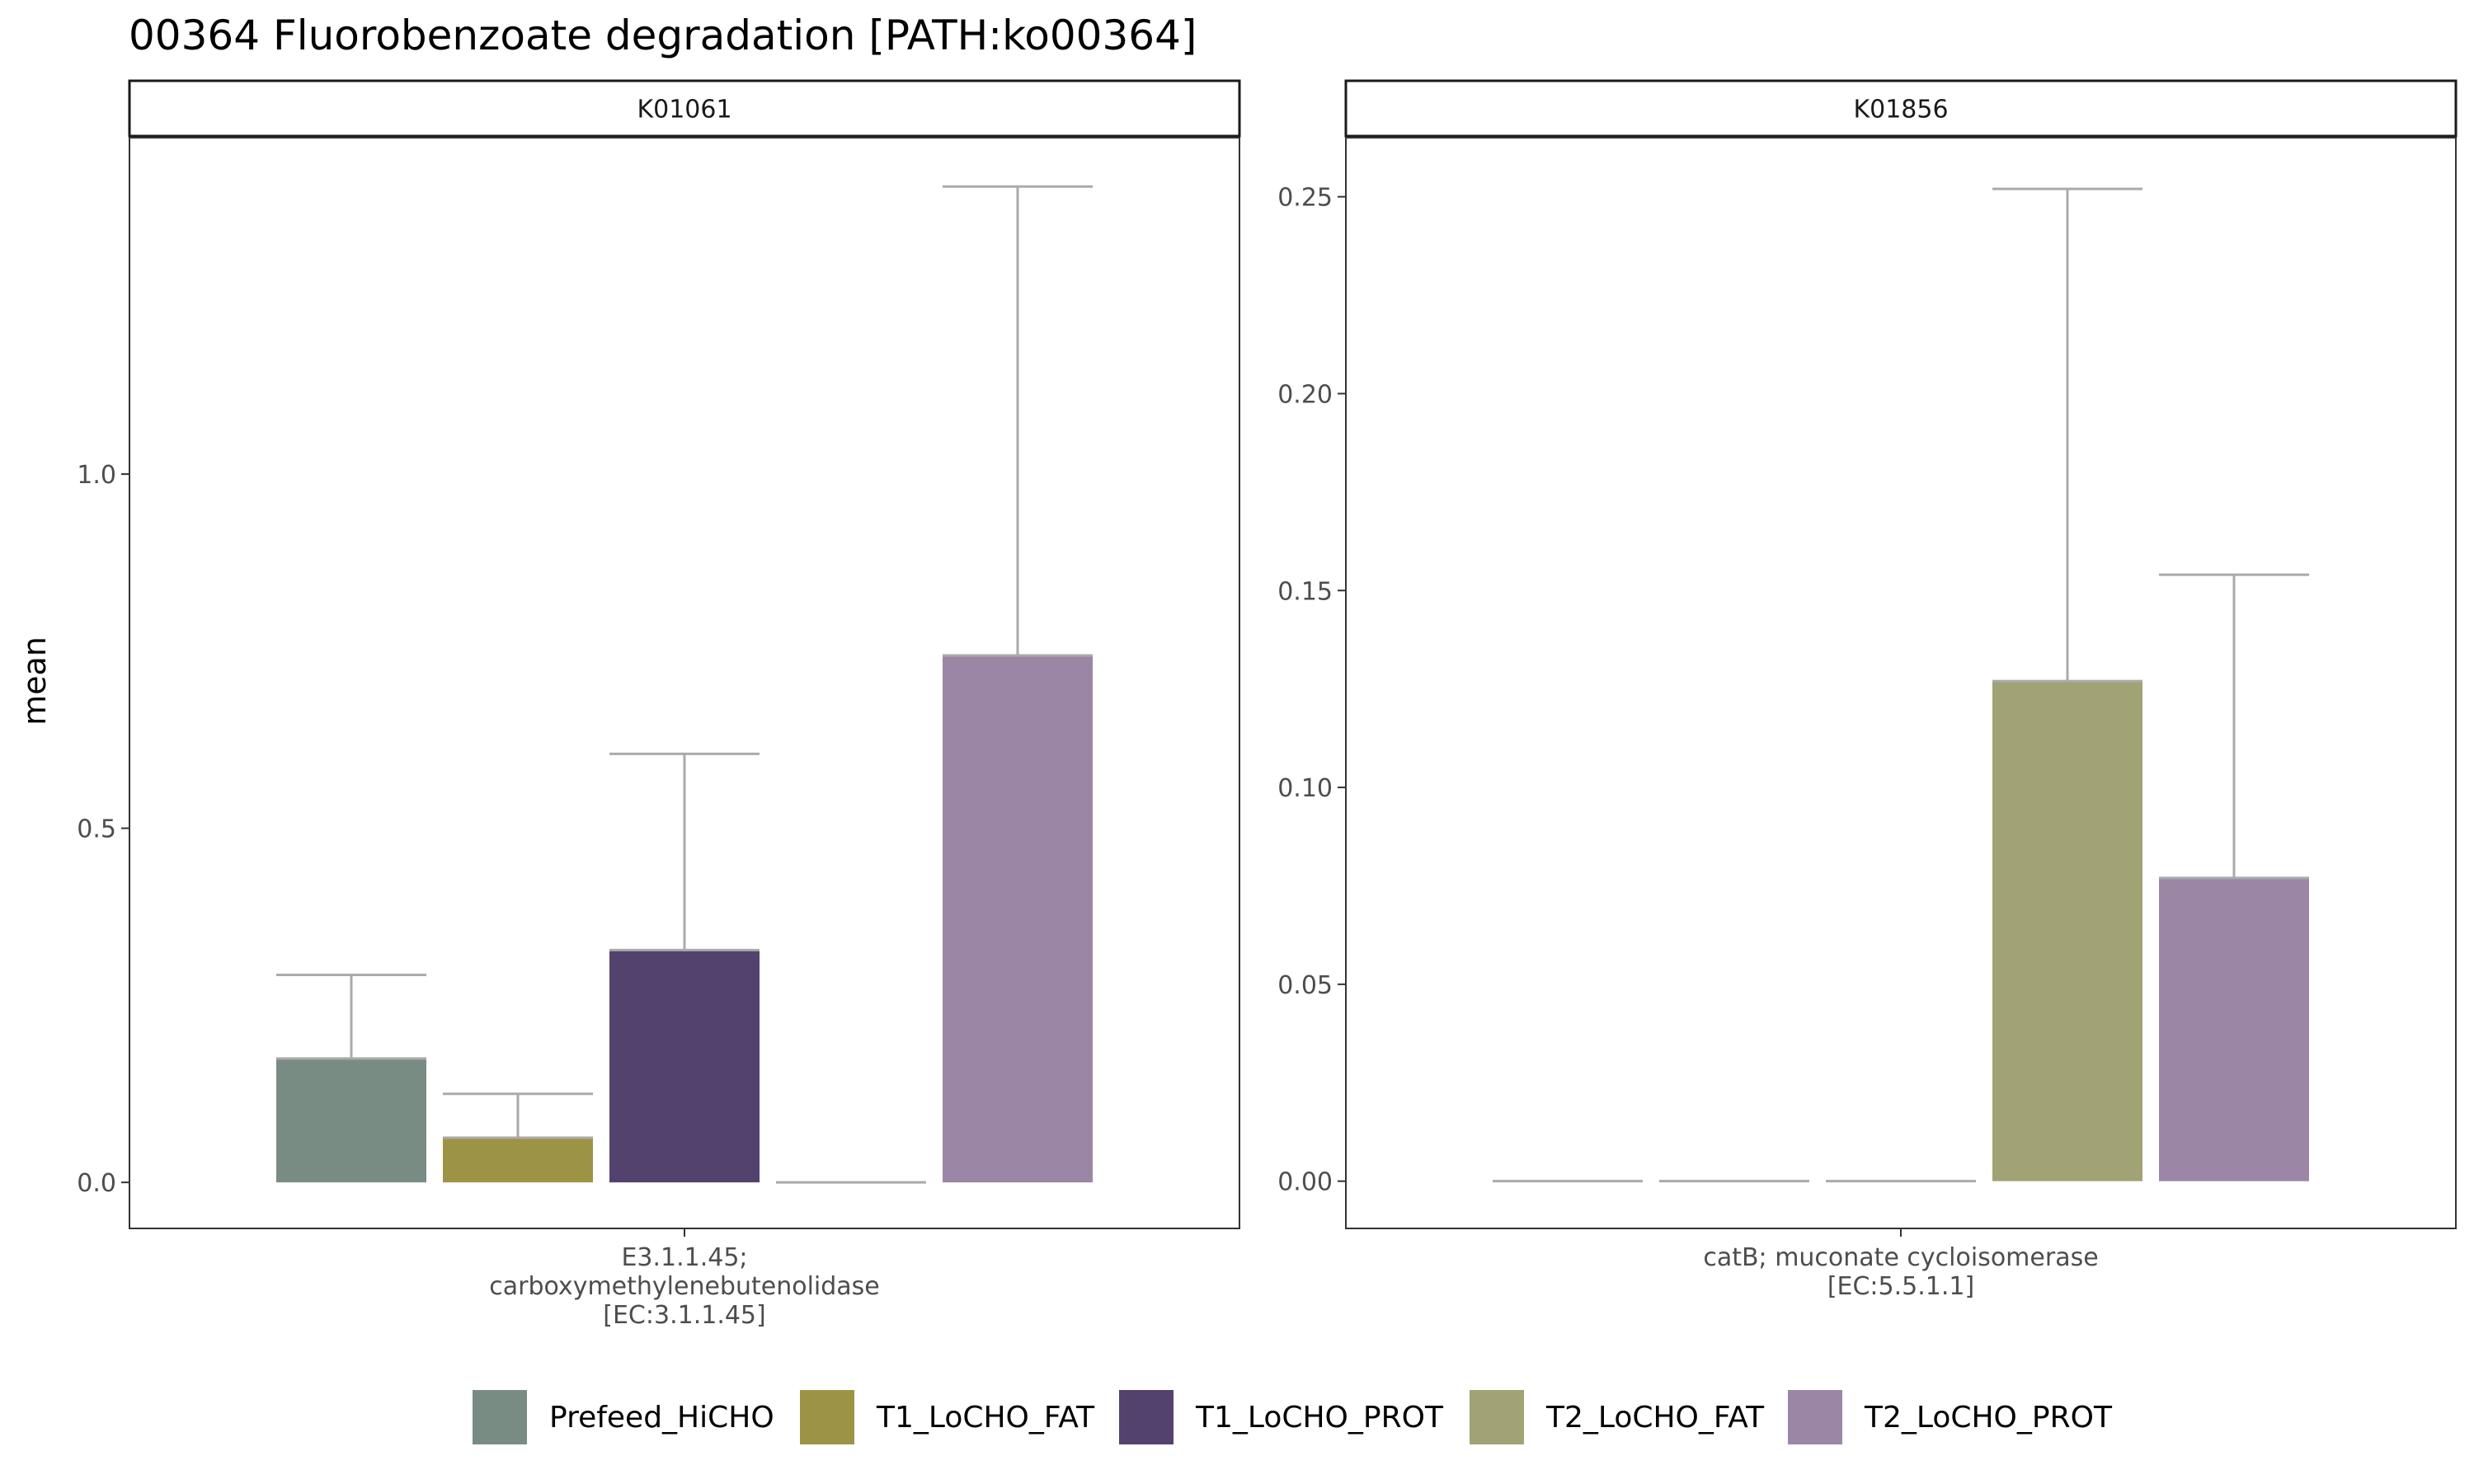  What do you see at coordinates (34, 681) in the screenshot?
I see `y-axis-title: mean` at bounding box center [34, 681].